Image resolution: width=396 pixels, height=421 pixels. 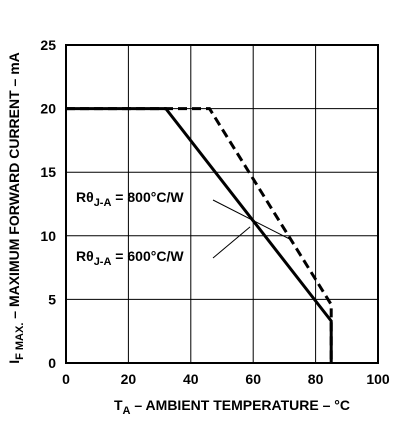 I want to click on x-tick-labels: 0 20 40 60 80 100, so click(x=226, y=379).